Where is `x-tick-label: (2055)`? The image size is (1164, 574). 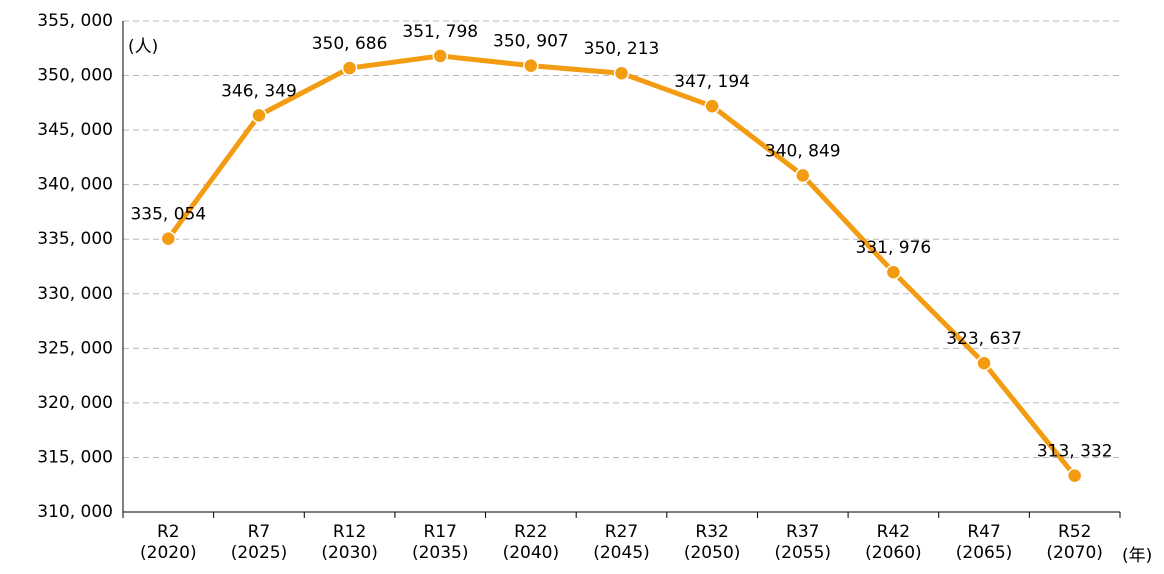
x-tick-label: (2055) is located at coordinates (803, 553).